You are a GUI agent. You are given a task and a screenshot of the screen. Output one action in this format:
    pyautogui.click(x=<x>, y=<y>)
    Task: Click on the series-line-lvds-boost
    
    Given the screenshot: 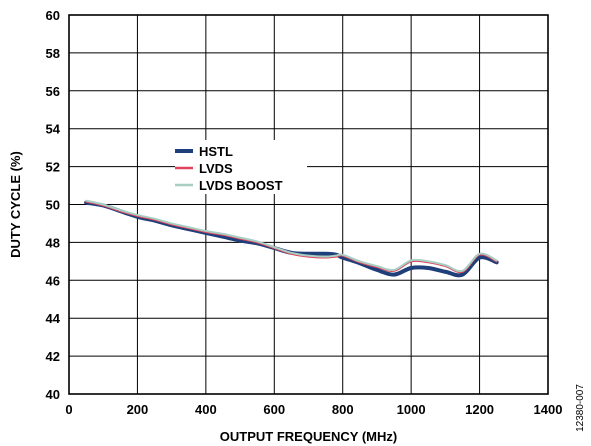 What is the action you would take?
    pyautogui.click(x=291, y=236)
    